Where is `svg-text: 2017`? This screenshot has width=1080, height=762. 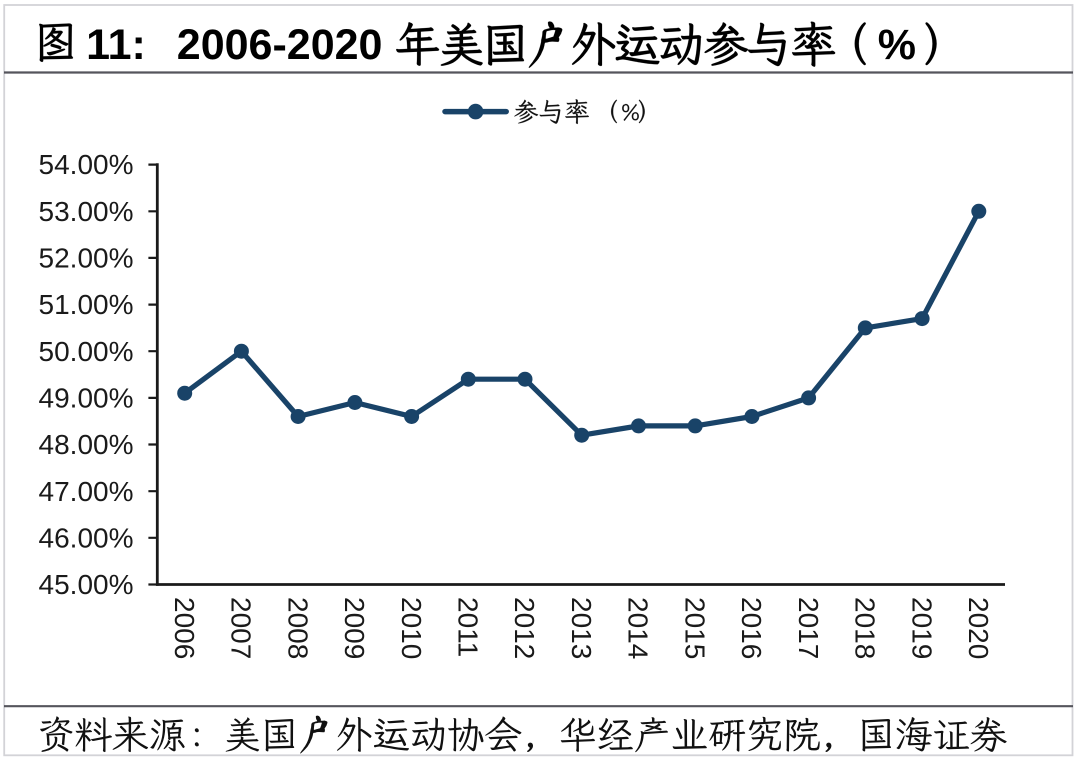 svg-text: 2017 is located at coordinates (808, 628).